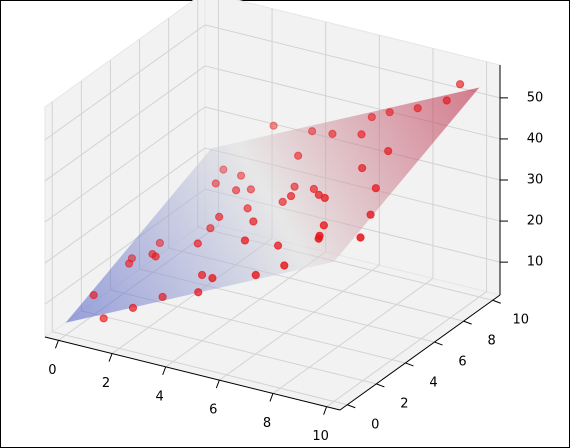 This screenshot has height=448, width=570. I want to click on x-tick-label: 6, so click(213, 410).